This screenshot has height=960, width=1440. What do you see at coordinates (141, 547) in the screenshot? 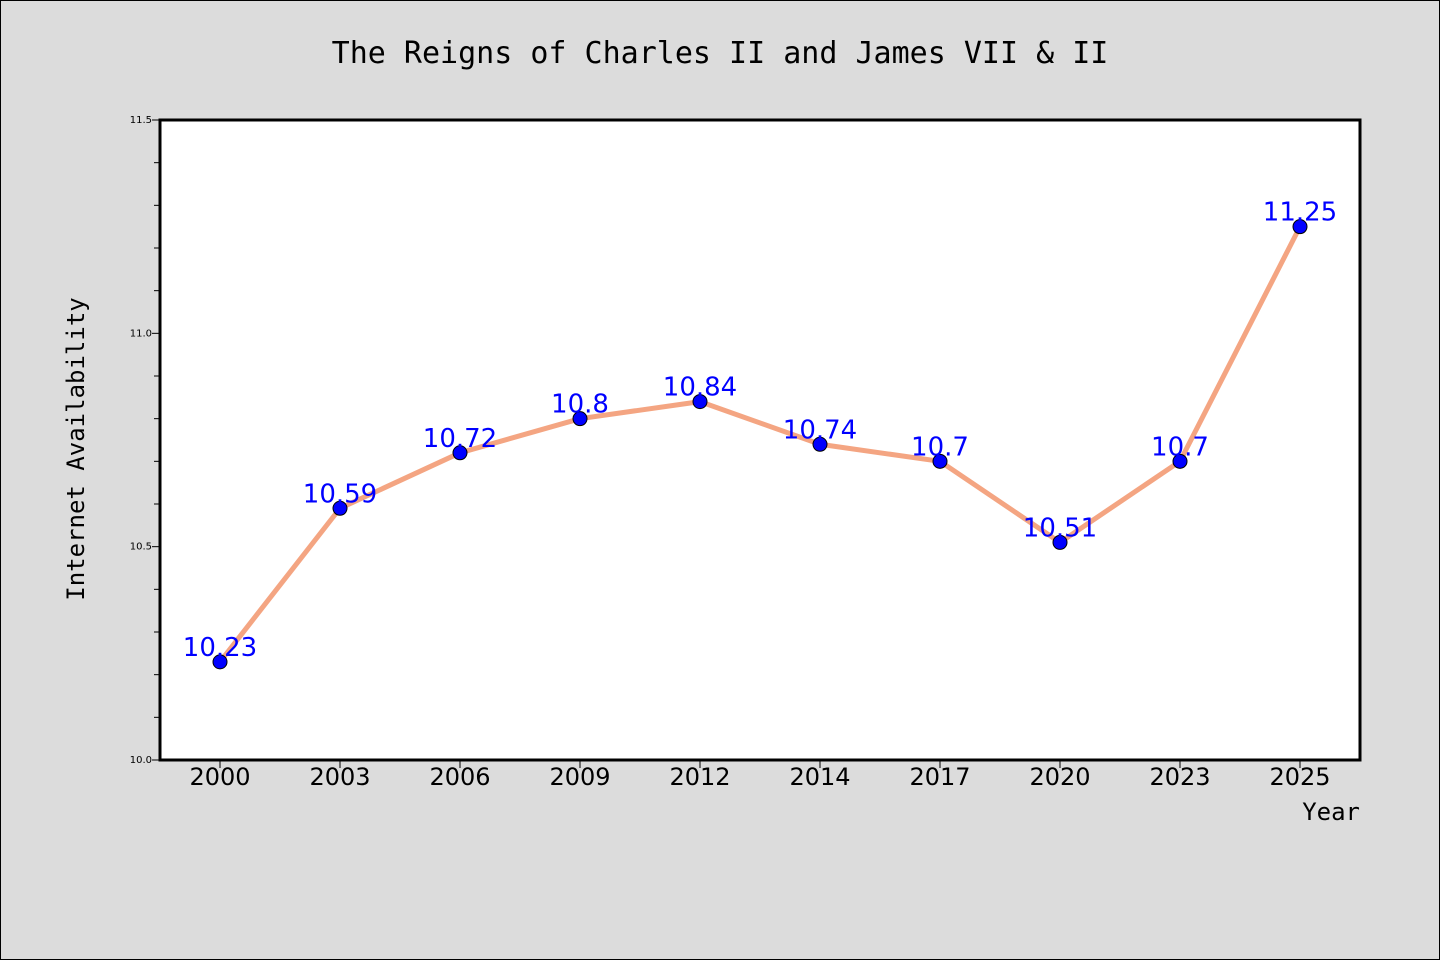
I see `y-tick-label: 10.5` at bounding box center [141, 547].